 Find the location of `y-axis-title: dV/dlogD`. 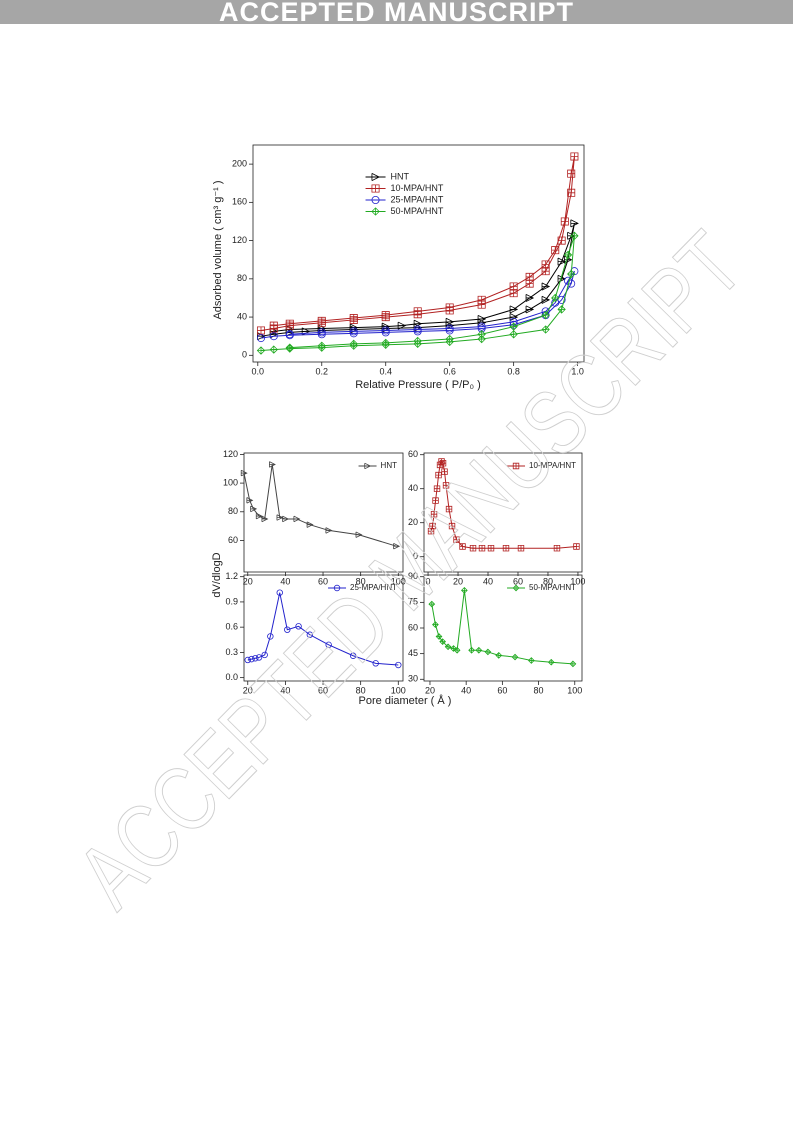

y-axis-title: dV/dlogD is located at coordinates (217, 574).